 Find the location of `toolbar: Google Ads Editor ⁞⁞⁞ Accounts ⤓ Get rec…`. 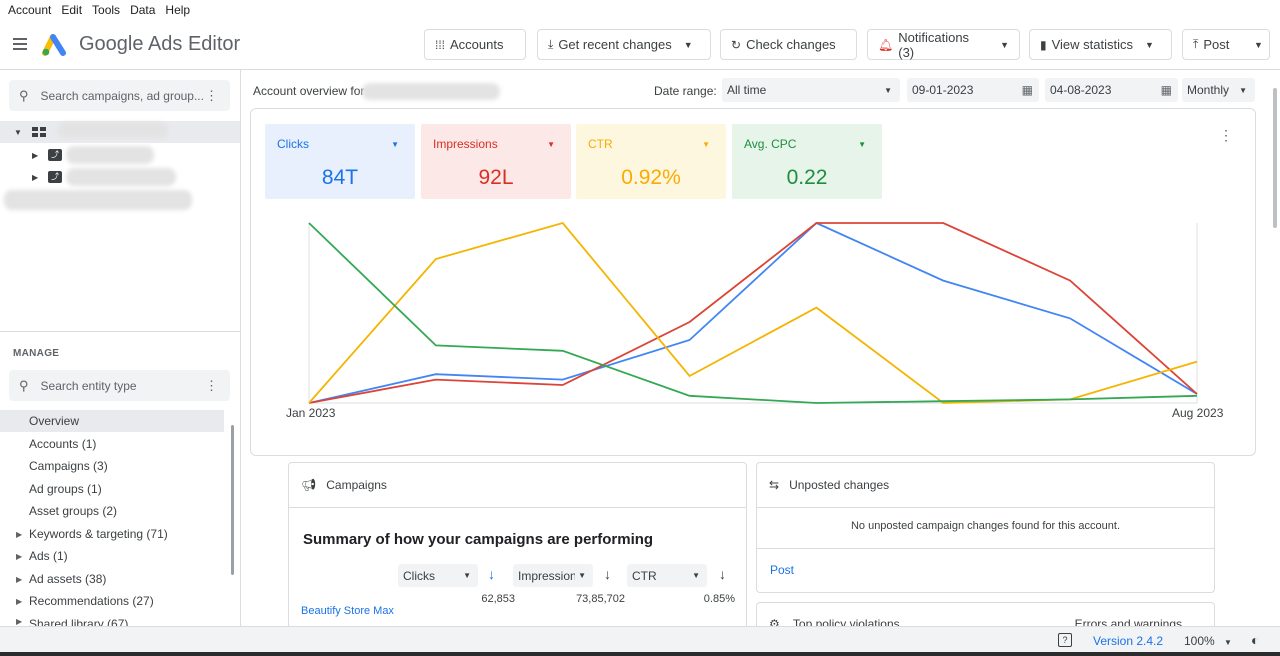

toolbar: Google Ads Editor ⁞⁞⁞ Accounts ⤓ Get rec… is located at coordinates (640, 45).